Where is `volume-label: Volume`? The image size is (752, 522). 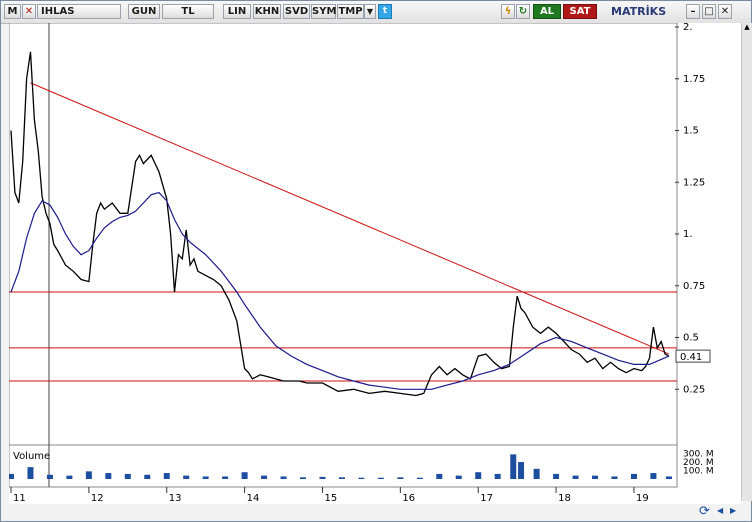 volume-label: Volume is located at coordinates (31, 456).